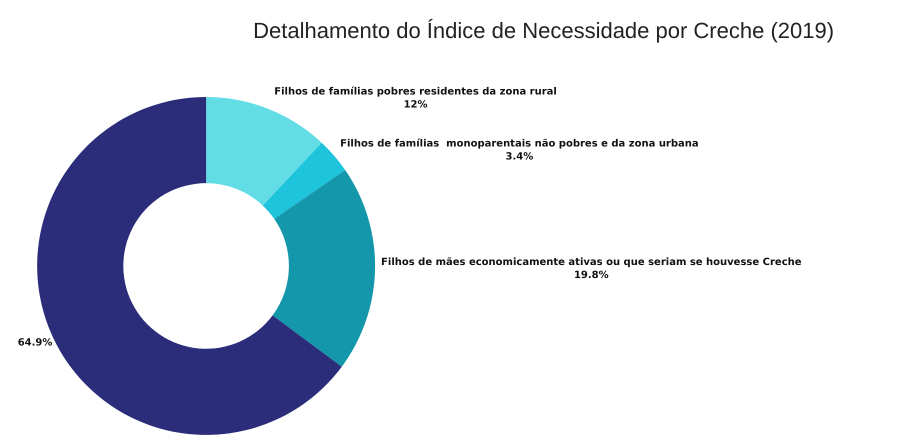 The image size is (906, 436). What do you see at coordinates (519, 144) in the screenshot?
I see `slice-label: Filhos de famílias monoparentais não pobres e da zona urbana` at bounding box center [519, 144].